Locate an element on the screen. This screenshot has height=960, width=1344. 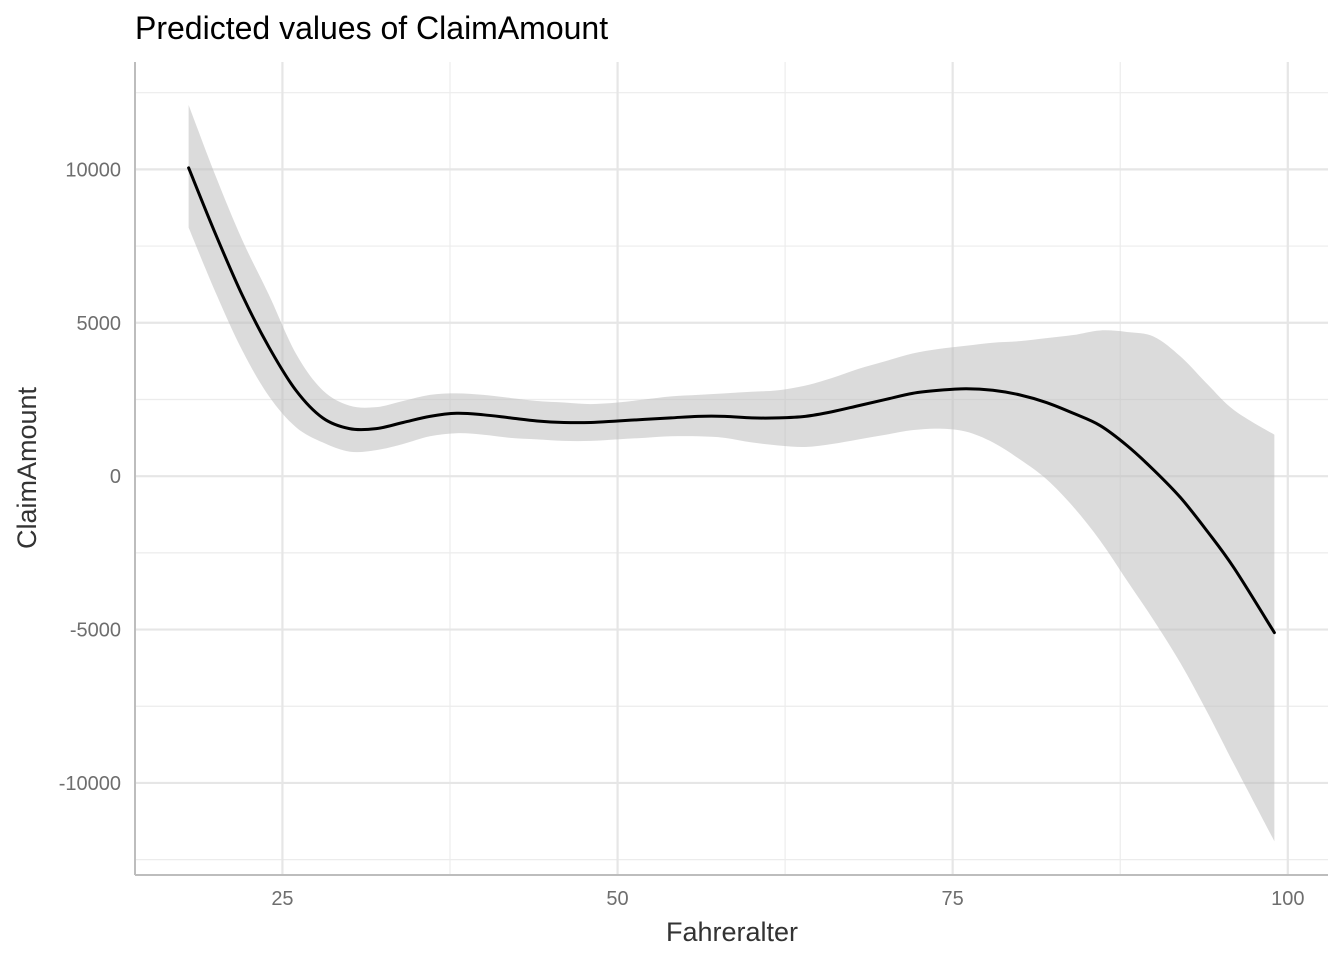
x-axis-title: Fahreralter is located at coordinates (732, 932).